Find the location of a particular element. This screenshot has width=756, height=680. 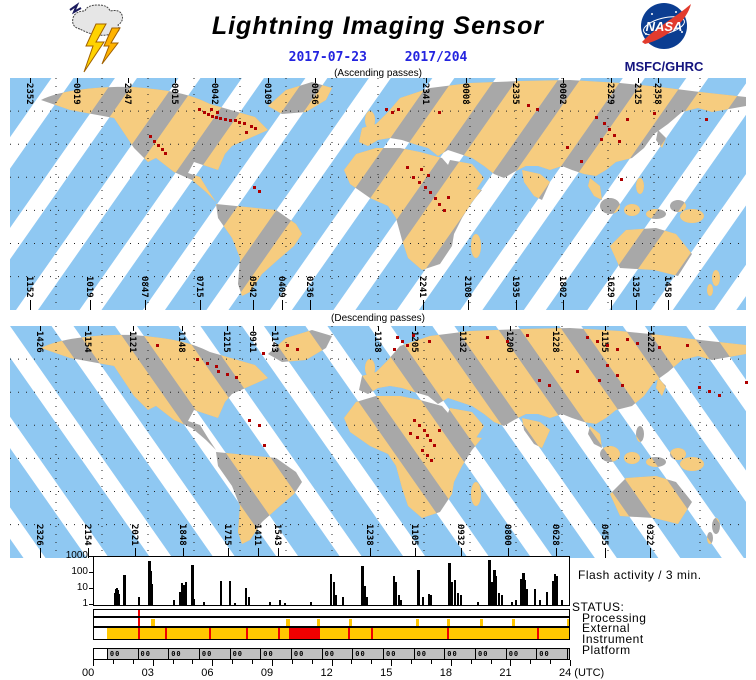

pass-time-label: 1715 is located at coordinates (227, 535).